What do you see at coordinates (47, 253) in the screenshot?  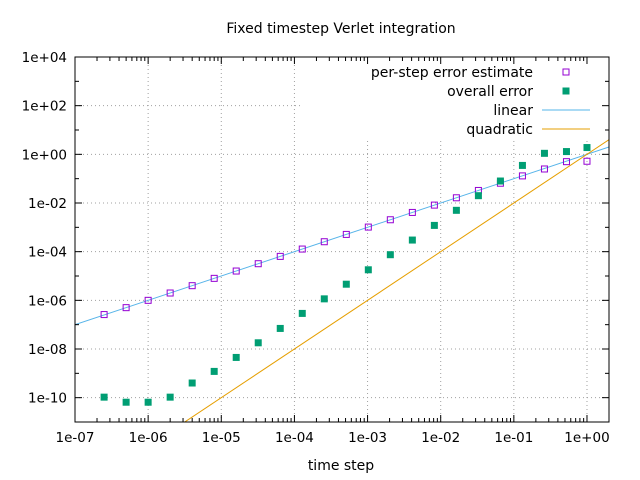 I see `y-tick-label: 1e-04` at bounding box center [47, 253].